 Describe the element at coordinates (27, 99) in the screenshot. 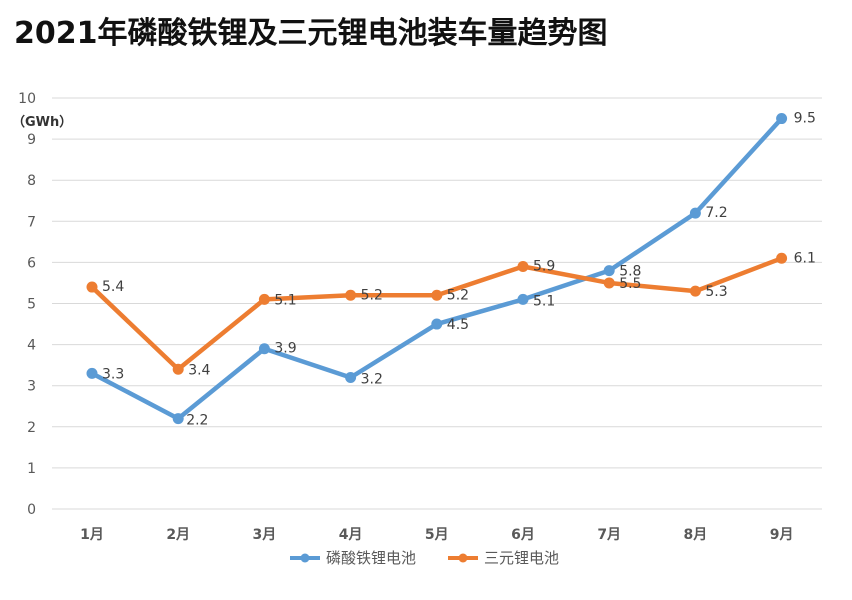

I see `y-tick-label-10: 10` at that location.